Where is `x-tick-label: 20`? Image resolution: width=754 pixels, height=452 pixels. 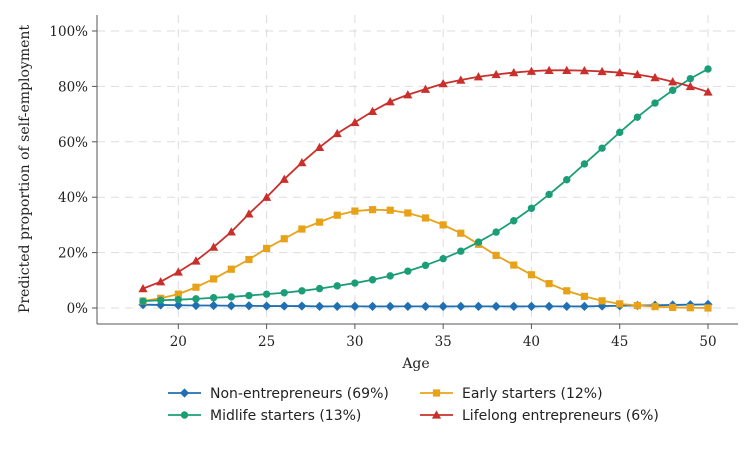
x-tick-label: 20 is located at coordinates (178, 342).